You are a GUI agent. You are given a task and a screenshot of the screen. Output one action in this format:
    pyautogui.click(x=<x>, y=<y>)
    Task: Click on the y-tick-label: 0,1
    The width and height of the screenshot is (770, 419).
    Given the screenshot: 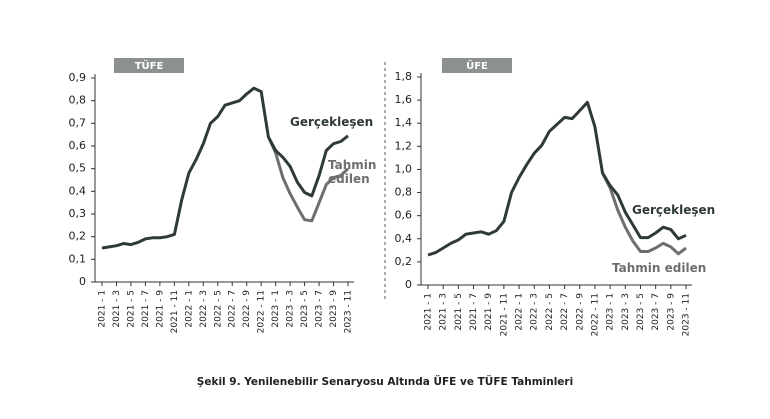 What is the action you would take?
    pyautogui.click(x=78, y=258)
    